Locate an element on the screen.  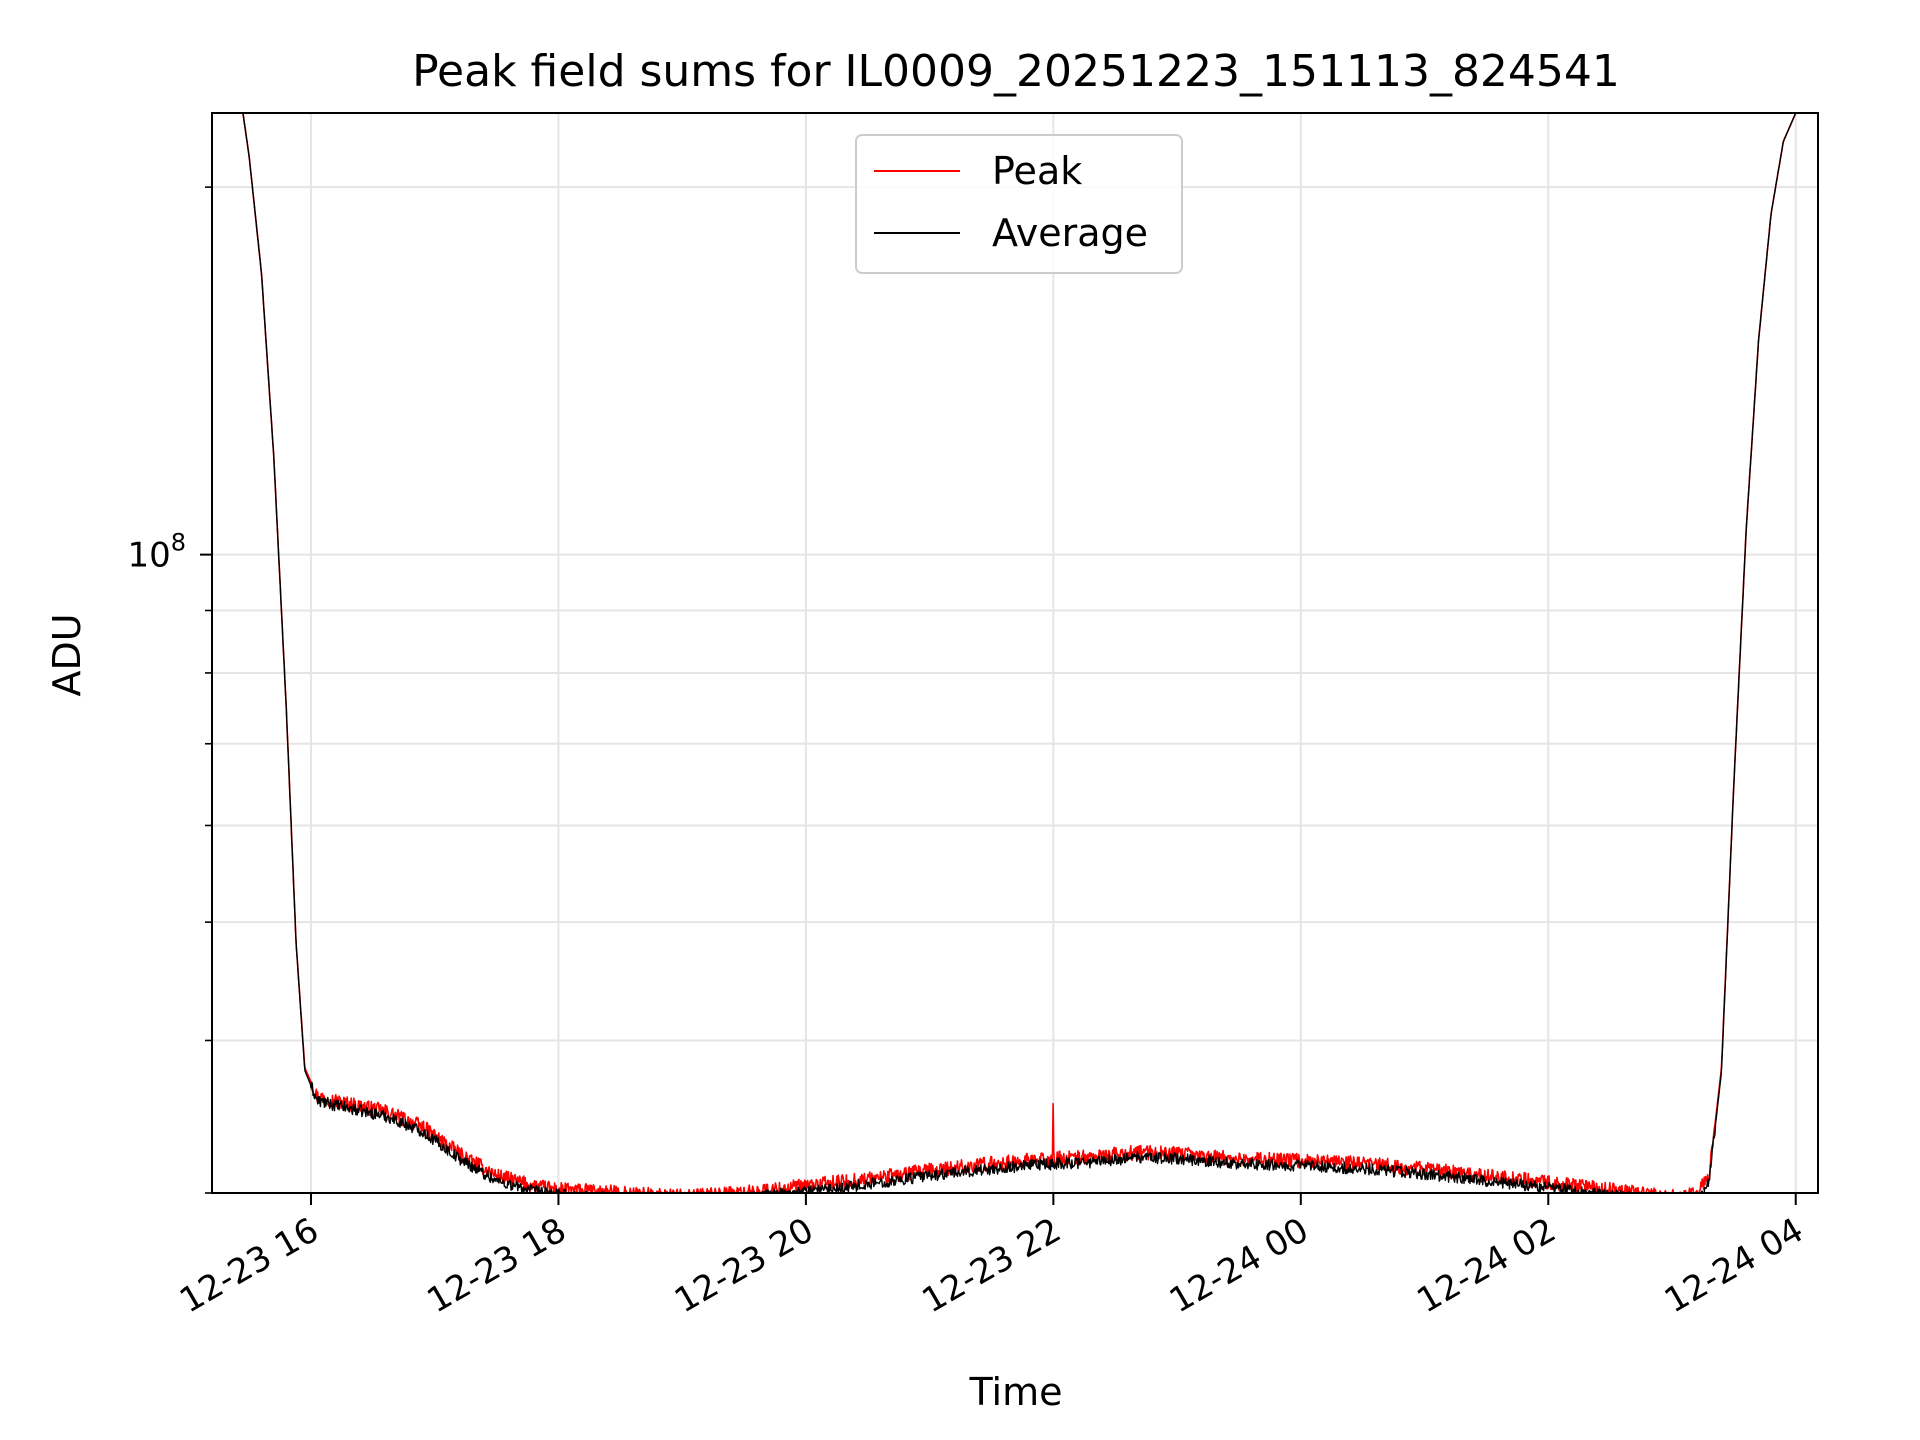
x-axis-label: Time is located at coordinates (1016, 1392).